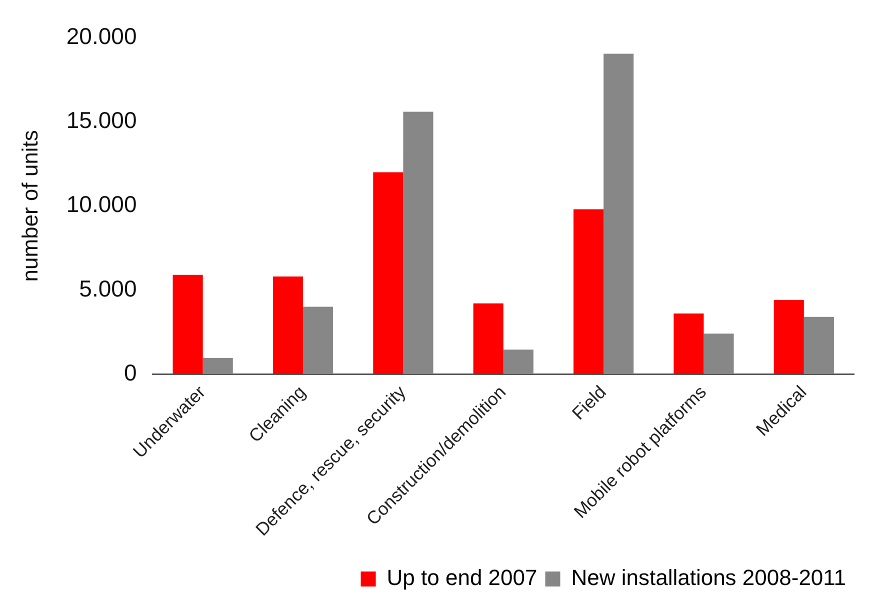  What do you see at coordinates (130, 372) in the screenshot?
I see `y-tick-label: 0` at bounding box center [130, 372].